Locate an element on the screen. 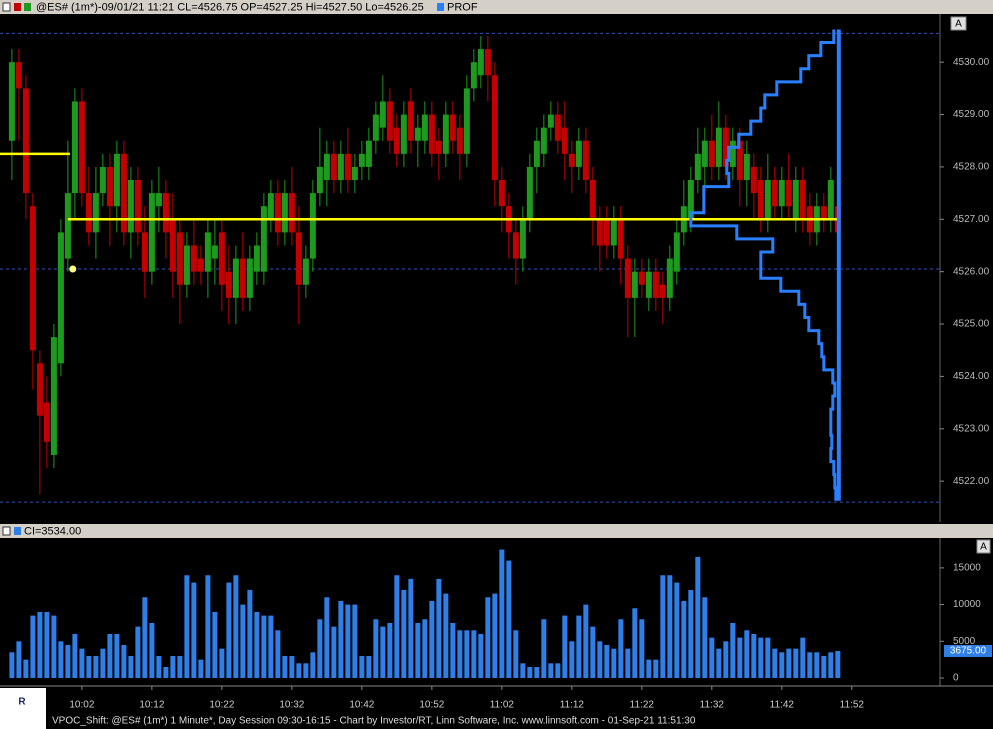 The height and width of the screenshot is (729, 993). y-tick-label: 4528.00 is located at coordinates (971, 167).